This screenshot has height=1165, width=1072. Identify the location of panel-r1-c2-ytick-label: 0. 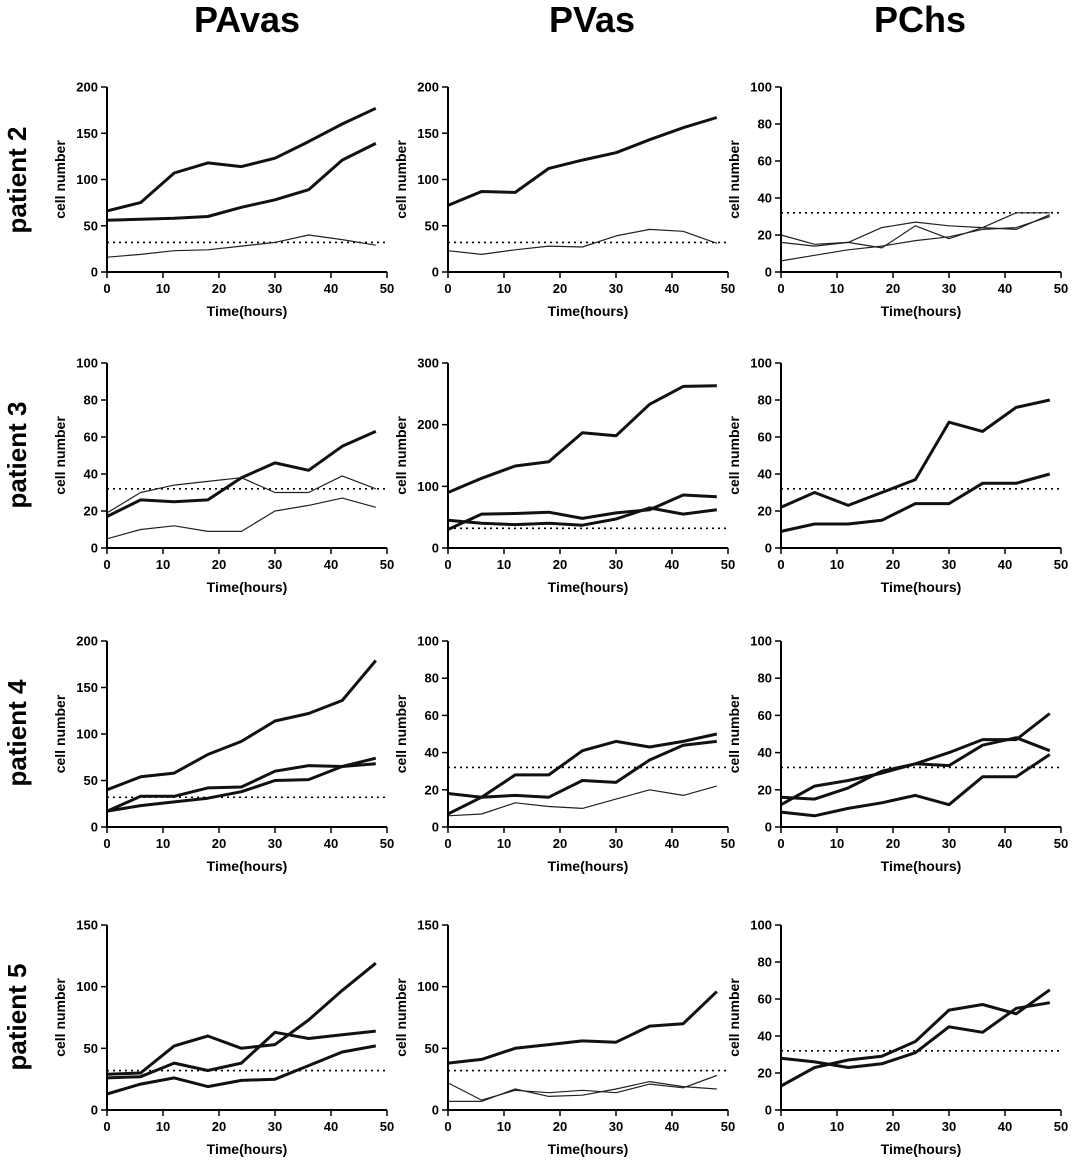
(435, 272).